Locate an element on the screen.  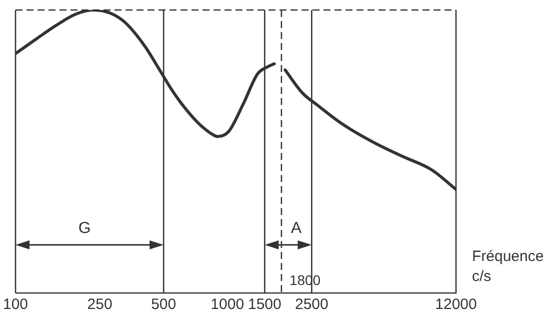
x-tick-label: 100 is located at coordinates (15, 305).